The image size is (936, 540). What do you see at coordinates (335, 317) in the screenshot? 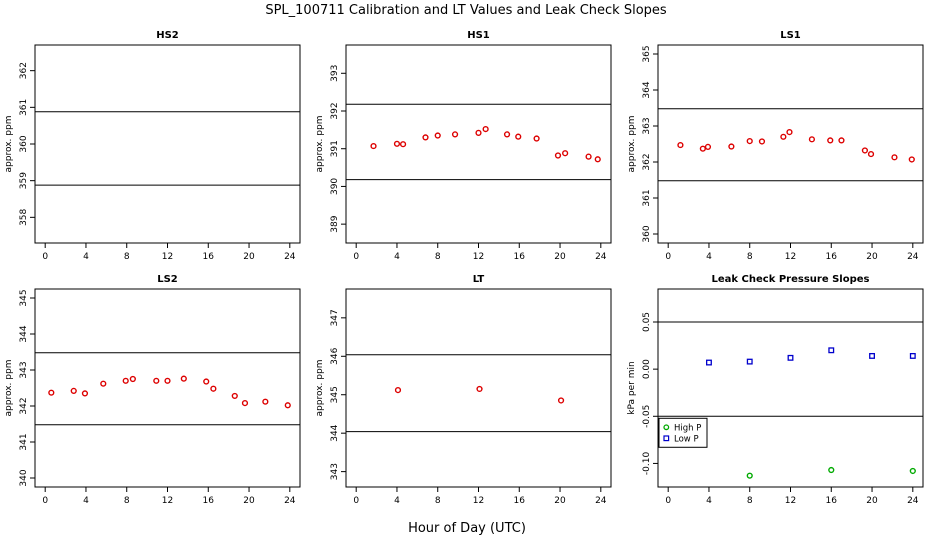
I see `y-tick-label: 347` at bounding box center [335, 317].